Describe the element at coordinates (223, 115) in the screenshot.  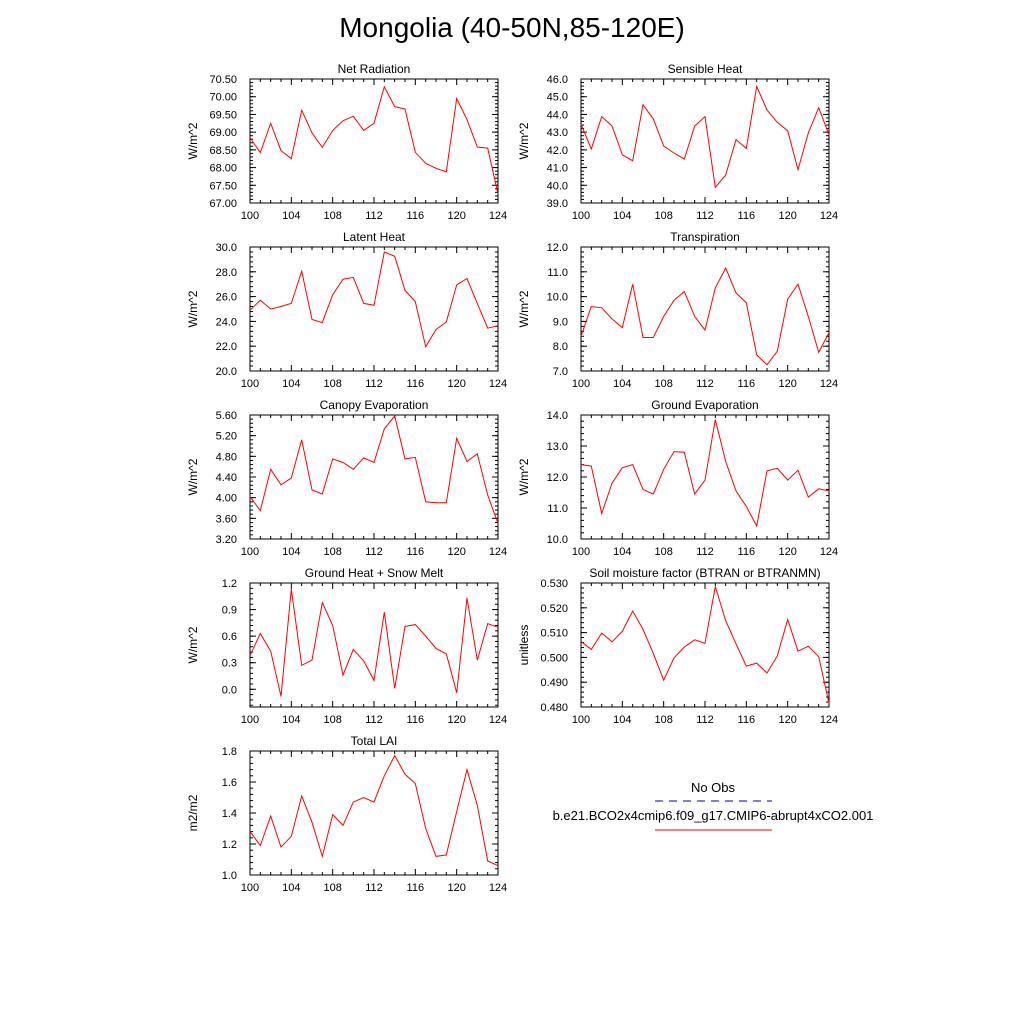
I see `y-tick-label: 69.50` at that location.